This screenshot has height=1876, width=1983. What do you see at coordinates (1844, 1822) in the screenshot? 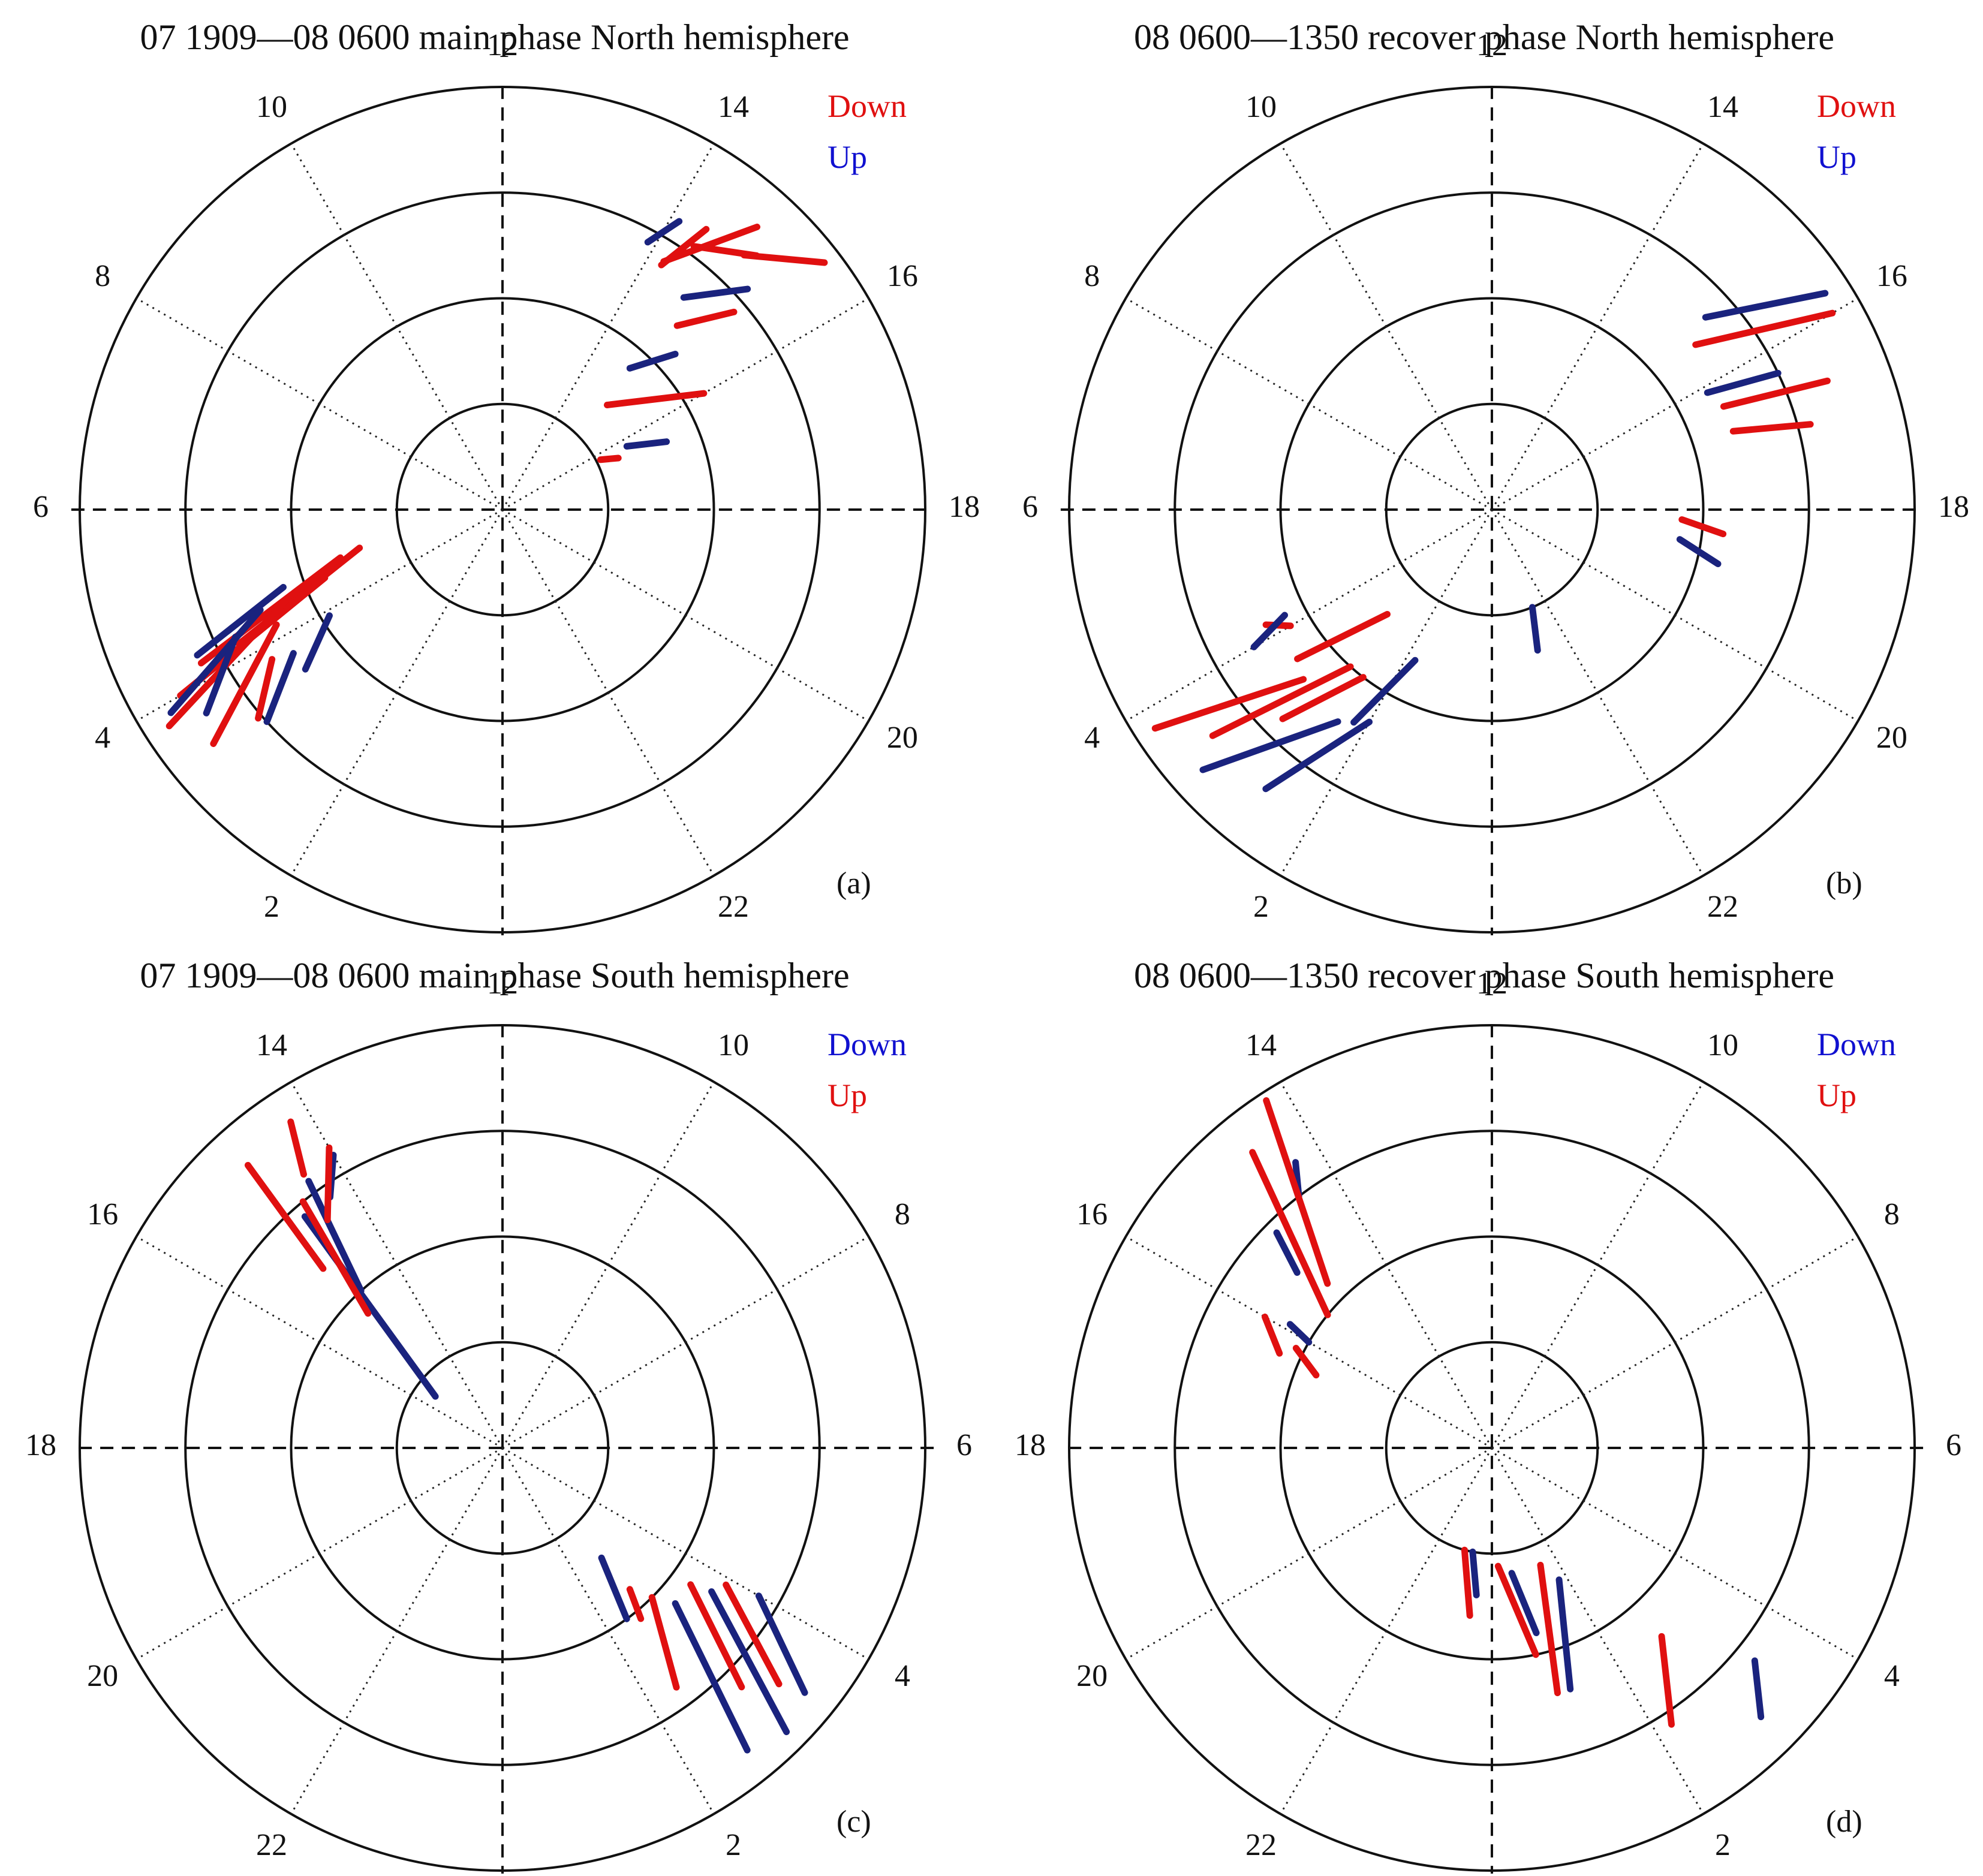
I see `panel-label: (d)` at bounding box center [1844, 1822].